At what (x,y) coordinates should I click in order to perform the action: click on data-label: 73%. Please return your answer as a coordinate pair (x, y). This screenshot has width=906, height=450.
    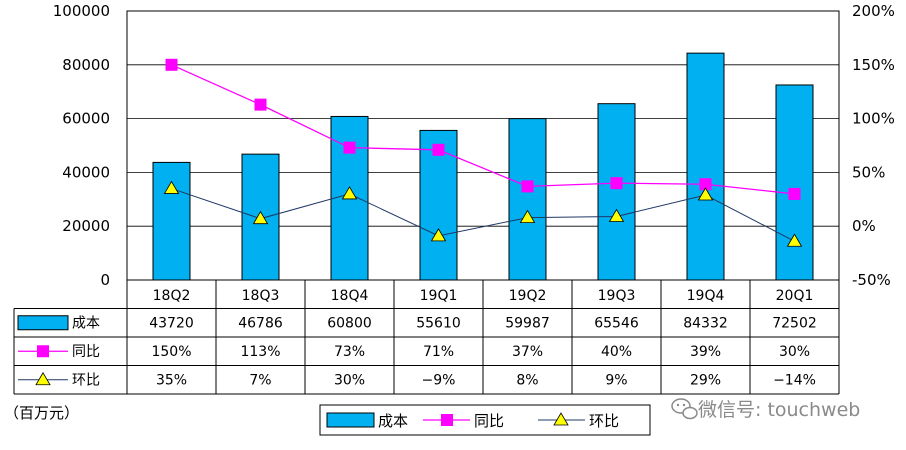
    Looking at the image, I should click on (349, 352).